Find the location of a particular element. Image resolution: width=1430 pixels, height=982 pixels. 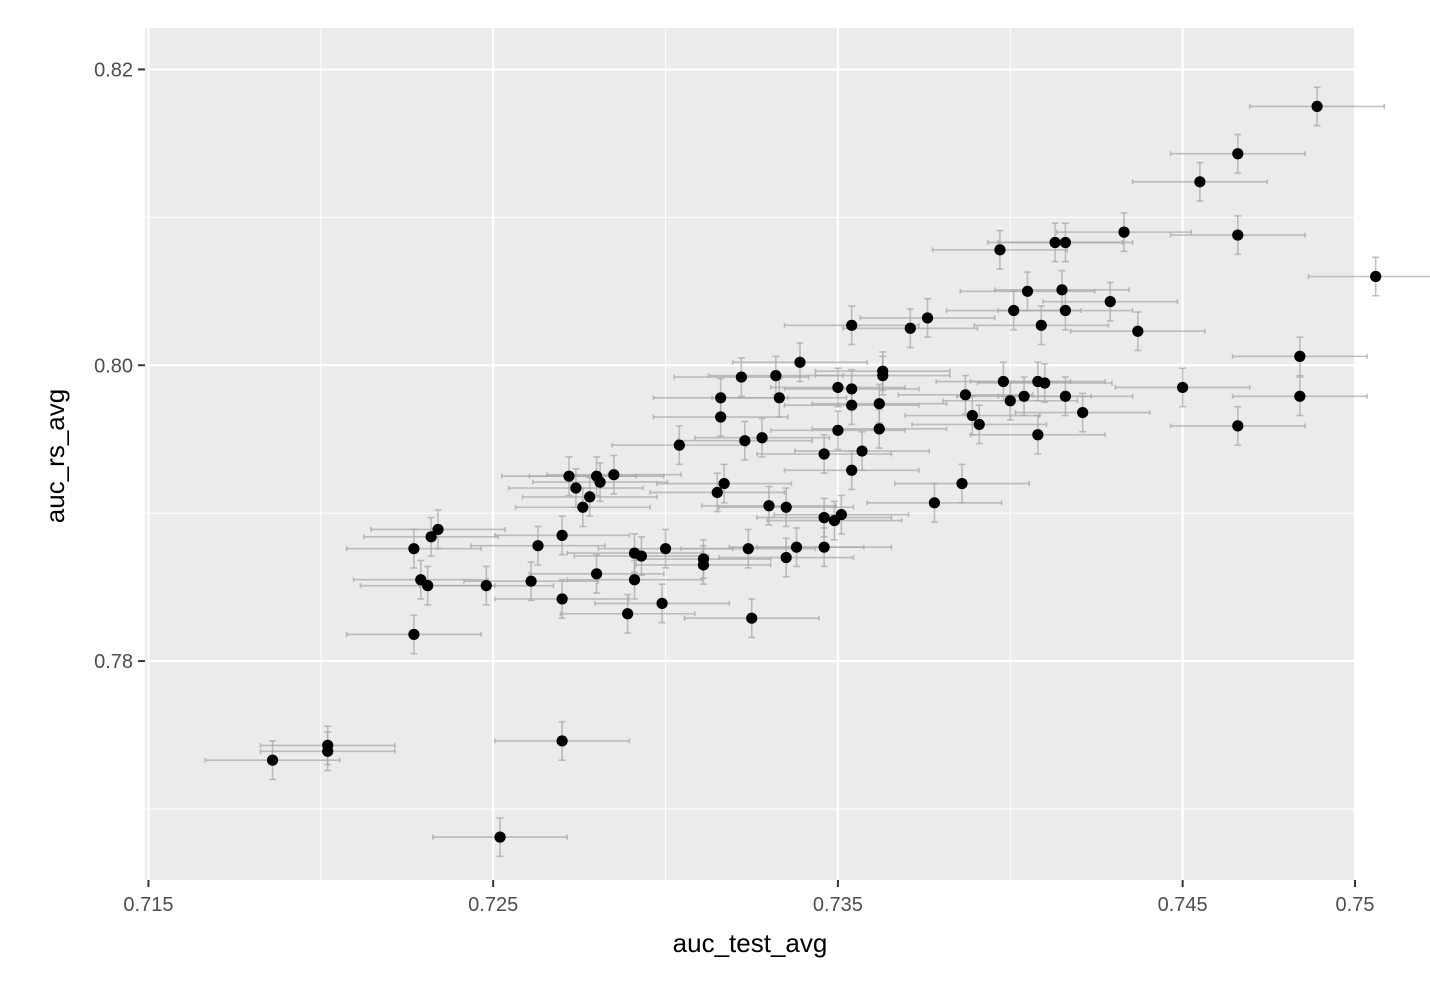

x-axis: 0.715 0.725 0.735 0.745 0.75 is located at coordinates (748, 898).